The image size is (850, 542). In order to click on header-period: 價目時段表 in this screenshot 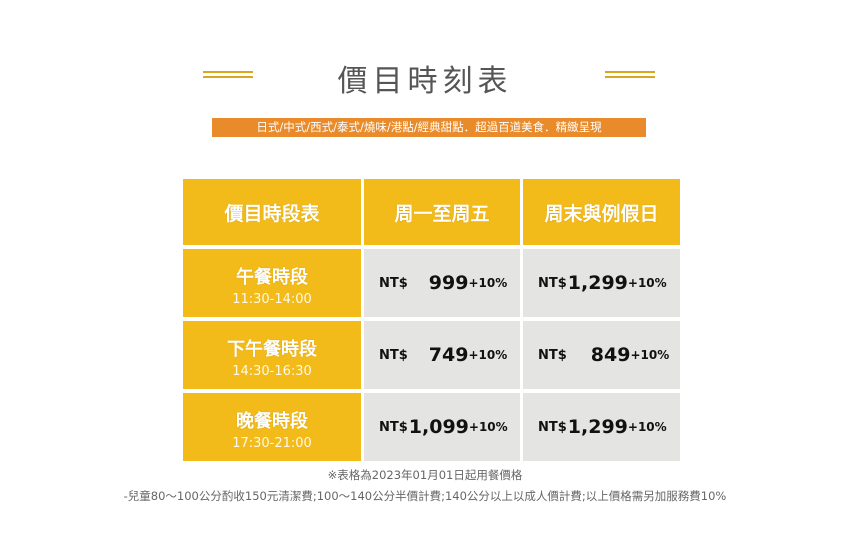, I will do `click(272, 212)`.